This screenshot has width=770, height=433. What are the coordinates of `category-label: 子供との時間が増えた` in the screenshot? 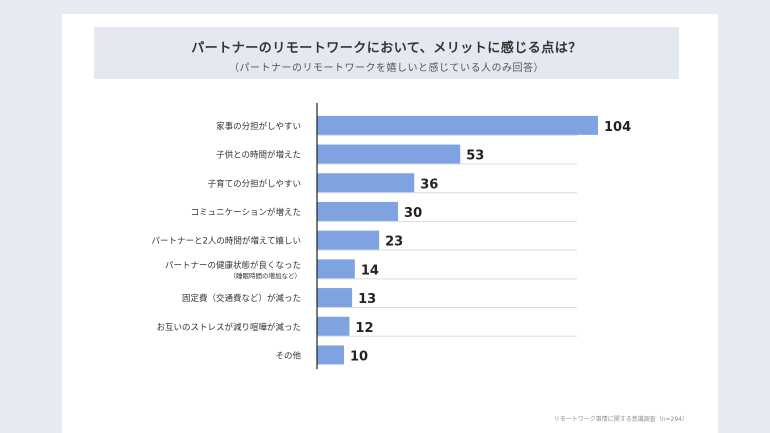 It's located at (258, 155).